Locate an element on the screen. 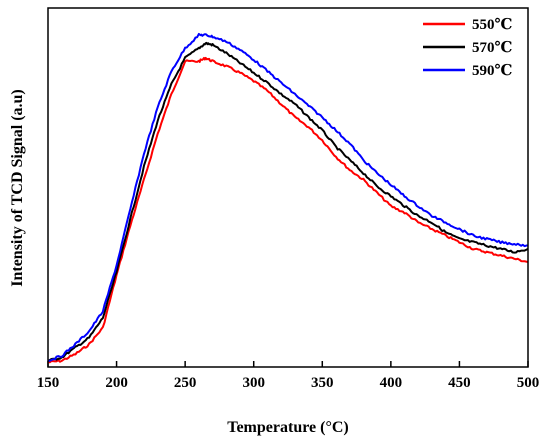 This screenshot has height=441, width=550. legend-label-2: 590℃ is located at coordinates (492, 71).